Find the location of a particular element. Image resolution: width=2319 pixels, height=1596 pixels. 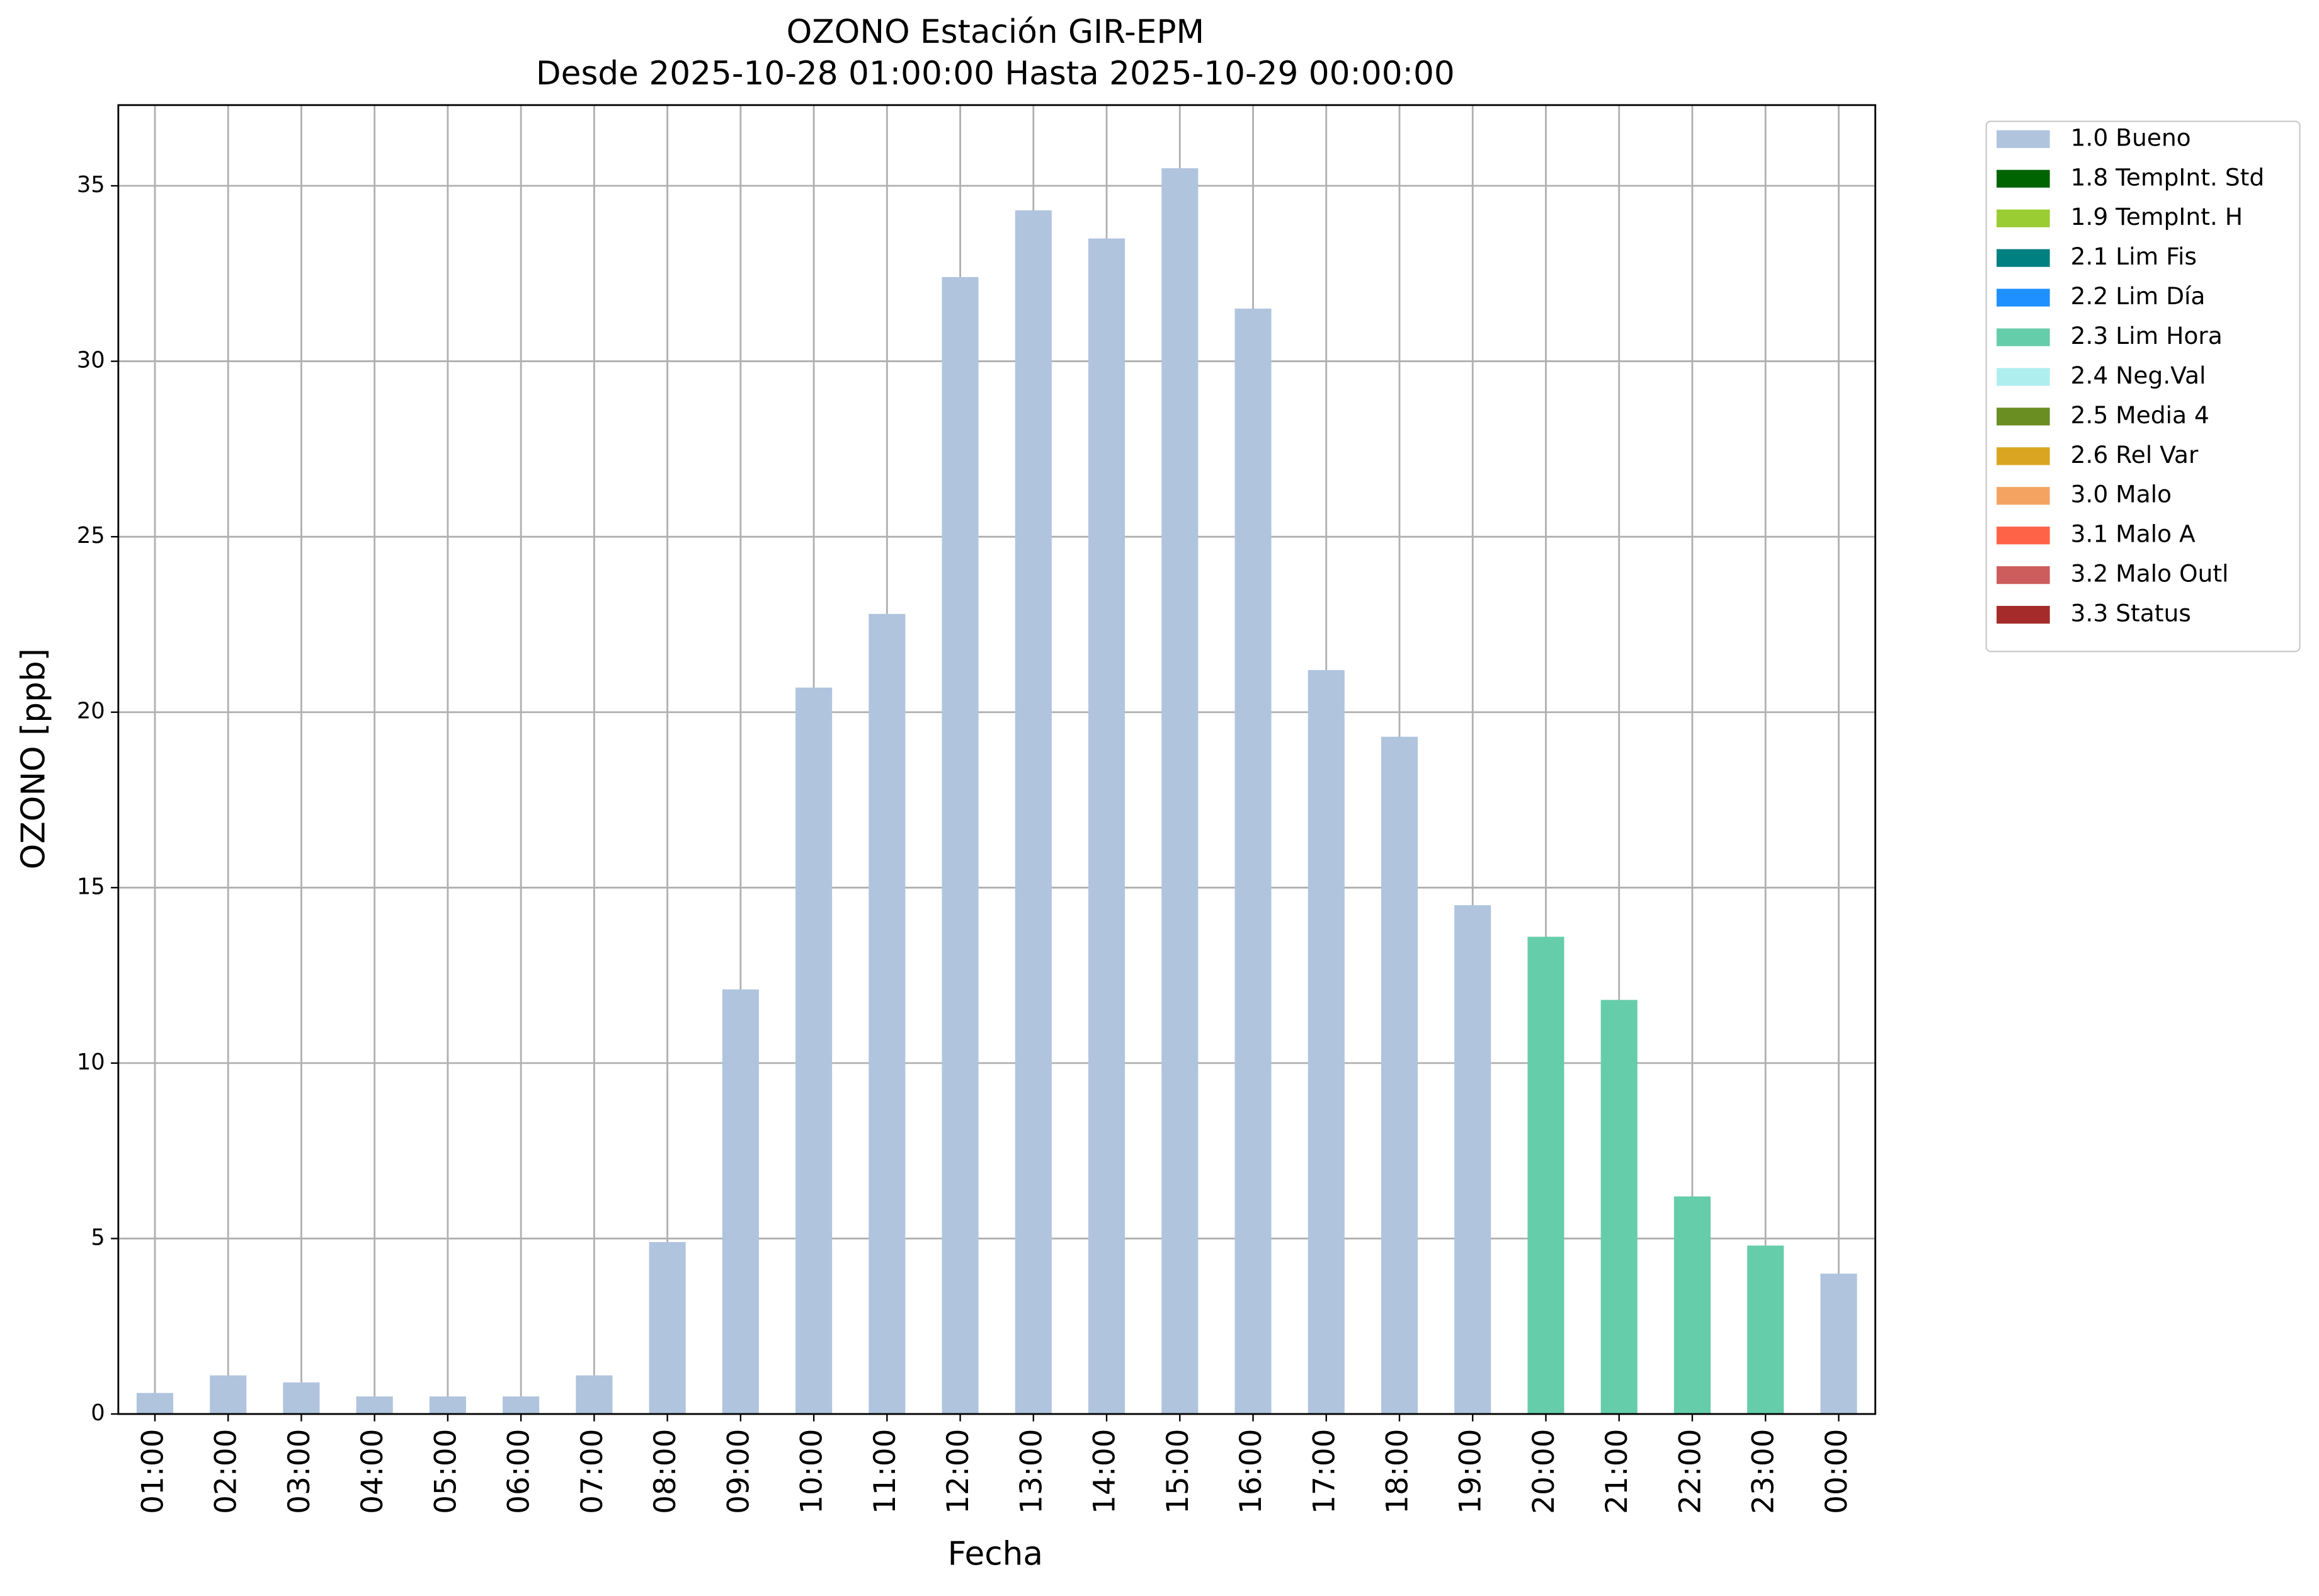

legend-label: 3.3 Status is located at coordinates (2131, 613).